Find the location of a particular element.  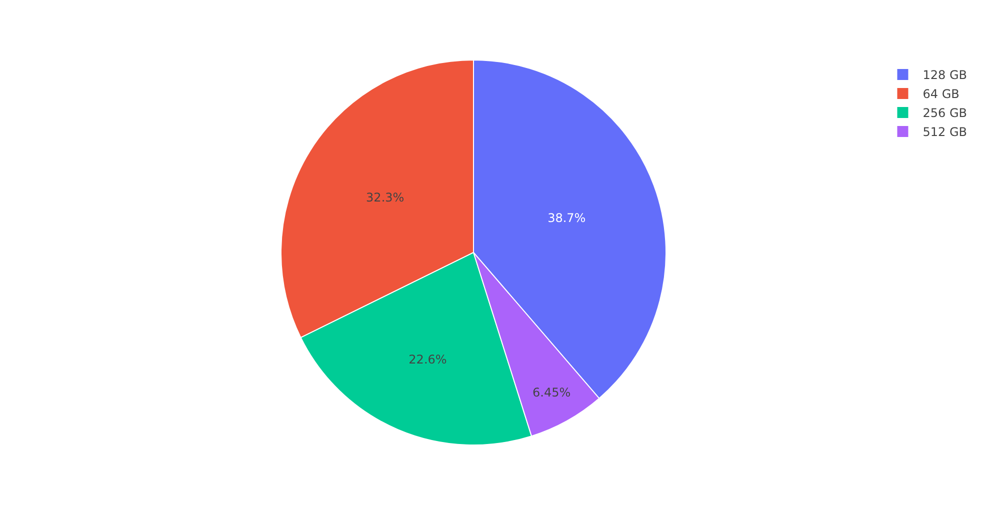

data-label: 6.45% is located at coordinates (551, 392).